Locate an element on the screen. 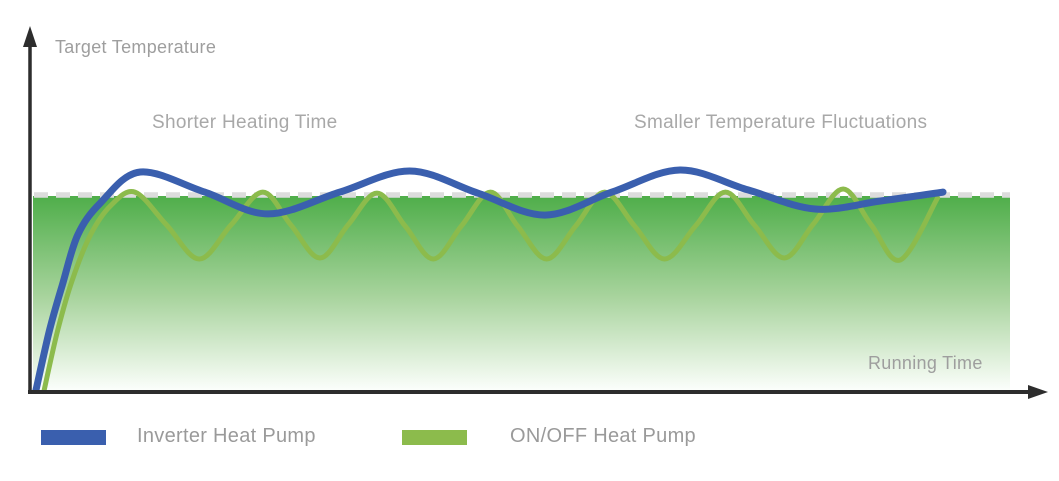 This screenshot has height=481, width=1059. inverter-color-swatch is located at coordinates (73, 437).